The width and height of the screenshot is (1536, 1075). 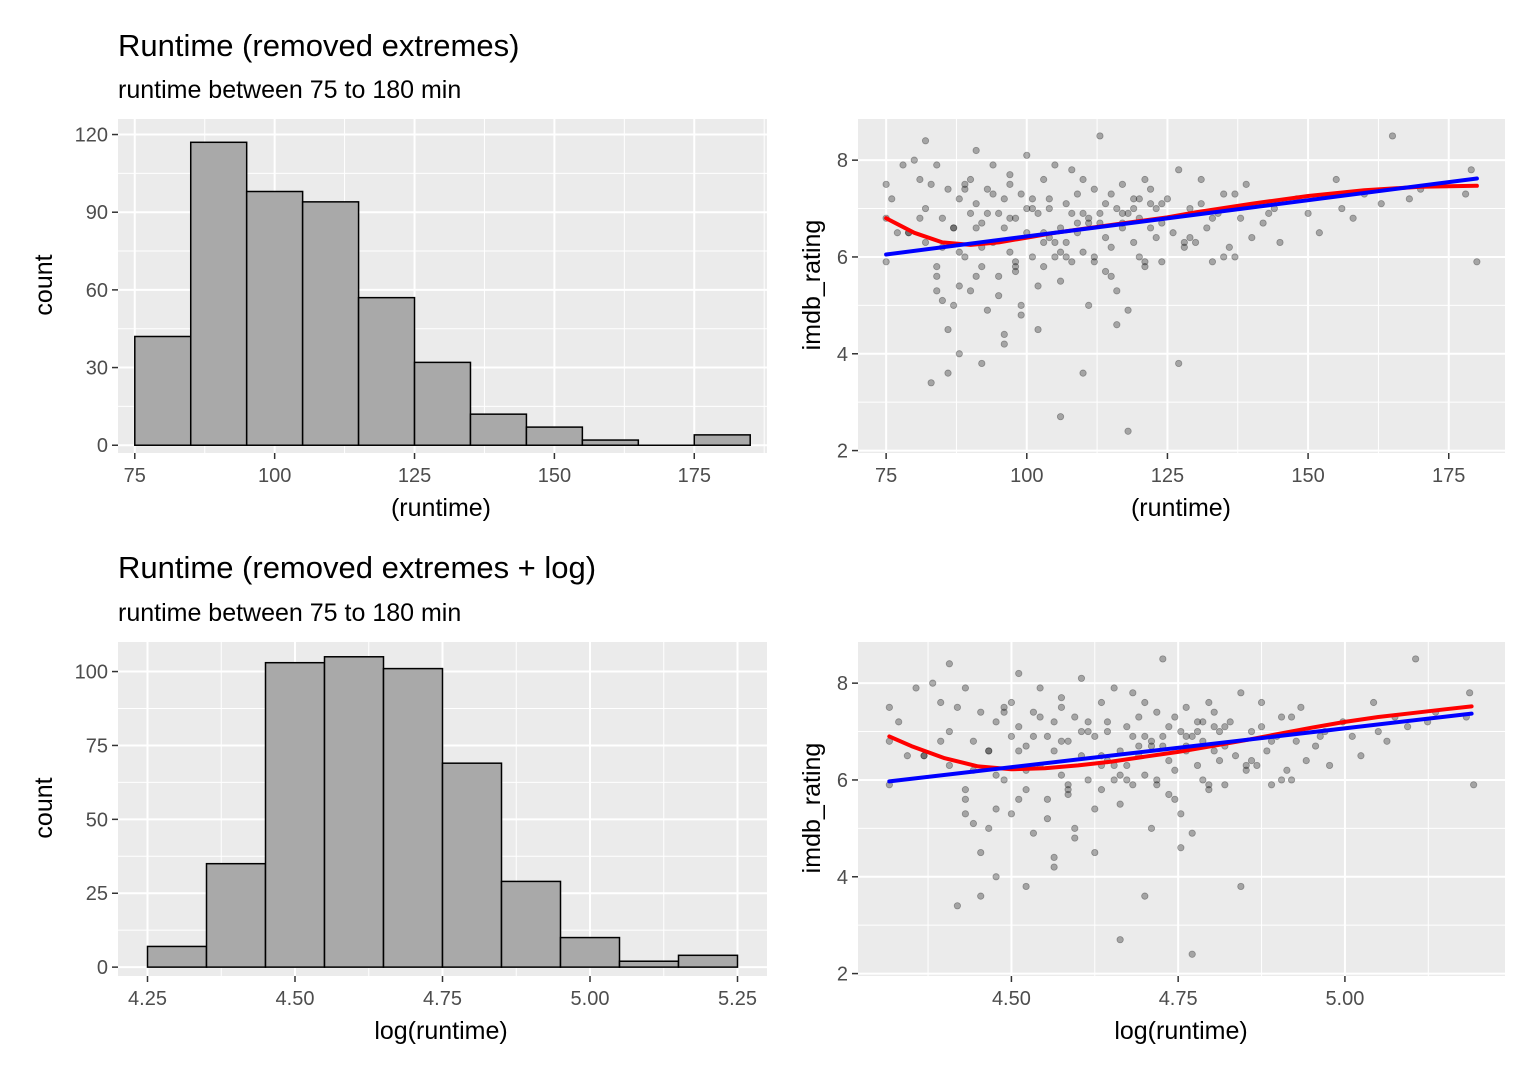 What do you see at coordinates (318, 45) in the screenshot?
I see `chart-title: Runtime (removed extremes)` at bounding box center [318, 45].